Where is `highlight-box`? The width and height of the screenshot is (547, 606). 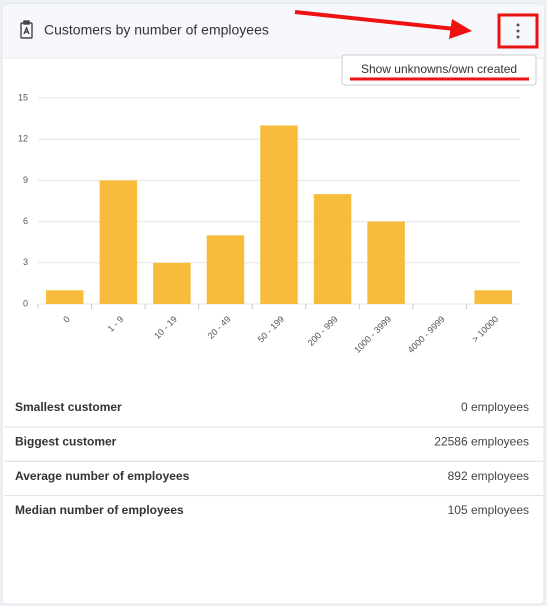 highlight-box is located at coordinates (518, 31).